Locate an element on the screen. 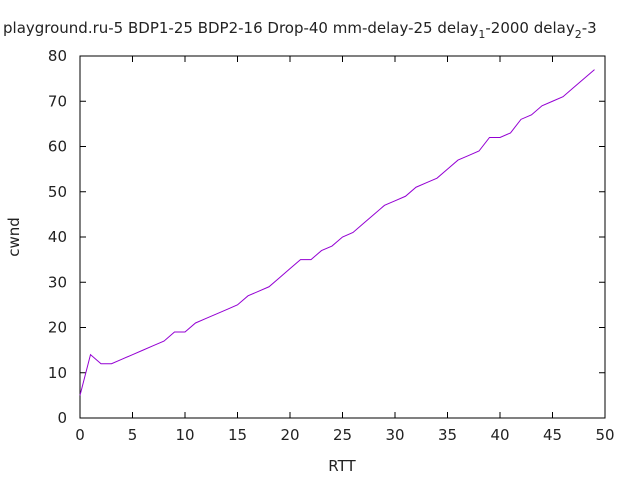 Image resolution: width=640 pixels, height=480 pixels. y-tick-label: 40 is located at coordinates (57, 237).